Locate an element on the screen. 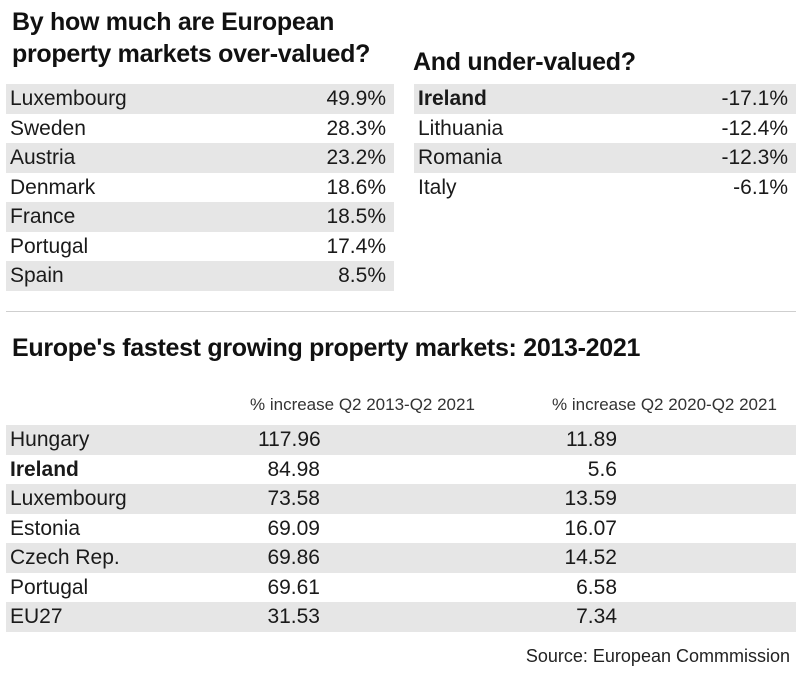 This screenshot has height=676, width=800. growth-2013-2021-value: 84.98 is located at coordinates (293, 469).